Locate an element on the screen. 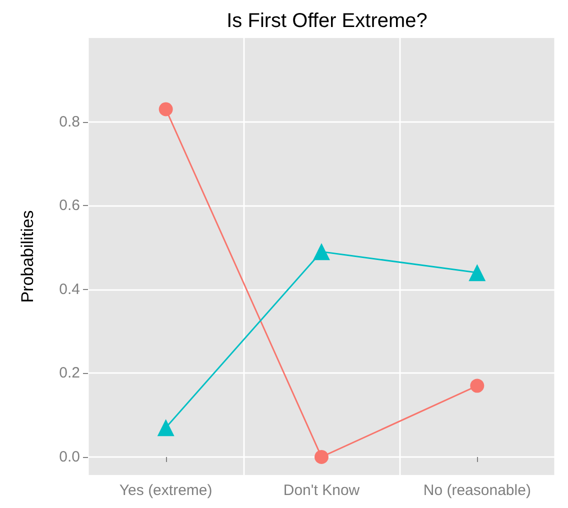 This screenshot has width=568, height=508. y-tick-label: 0.4 is located at coordinates (69, 289).